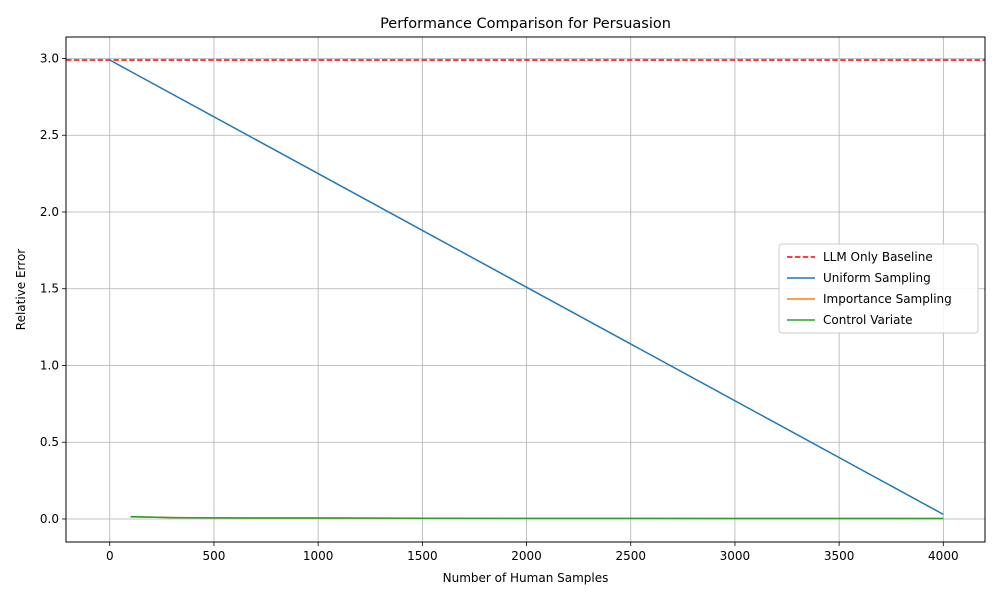 The height and width of the screenshot is (600, 1000). Describe the element at coordinates (49, 58) in the screenshot. I see `y-tick-label: 3.0` at that location.